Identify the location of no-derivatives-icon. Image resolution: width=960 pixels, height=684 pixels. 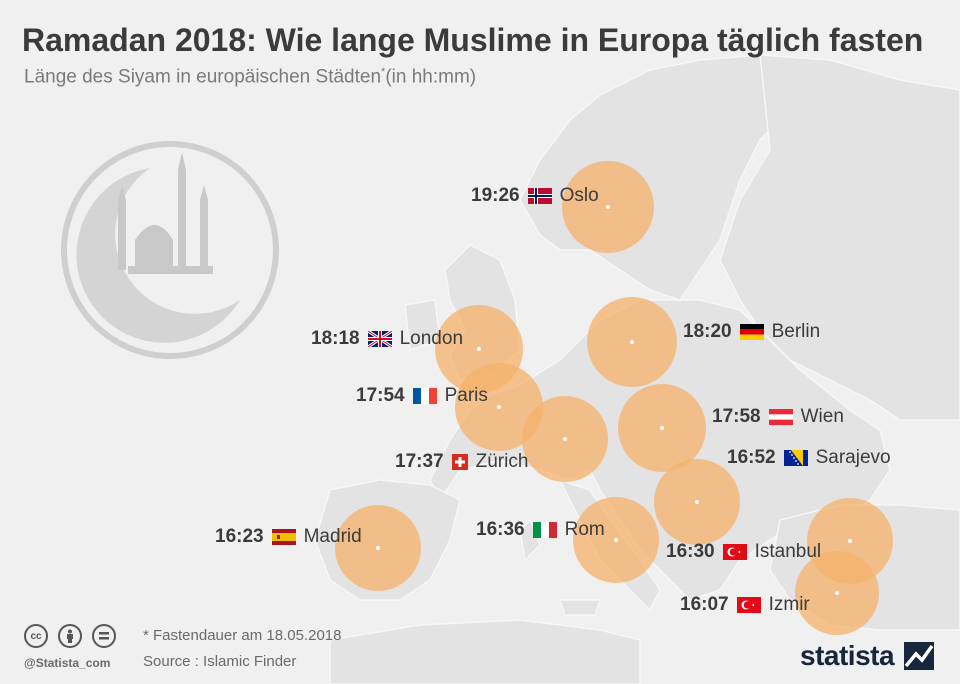
(104, 636).